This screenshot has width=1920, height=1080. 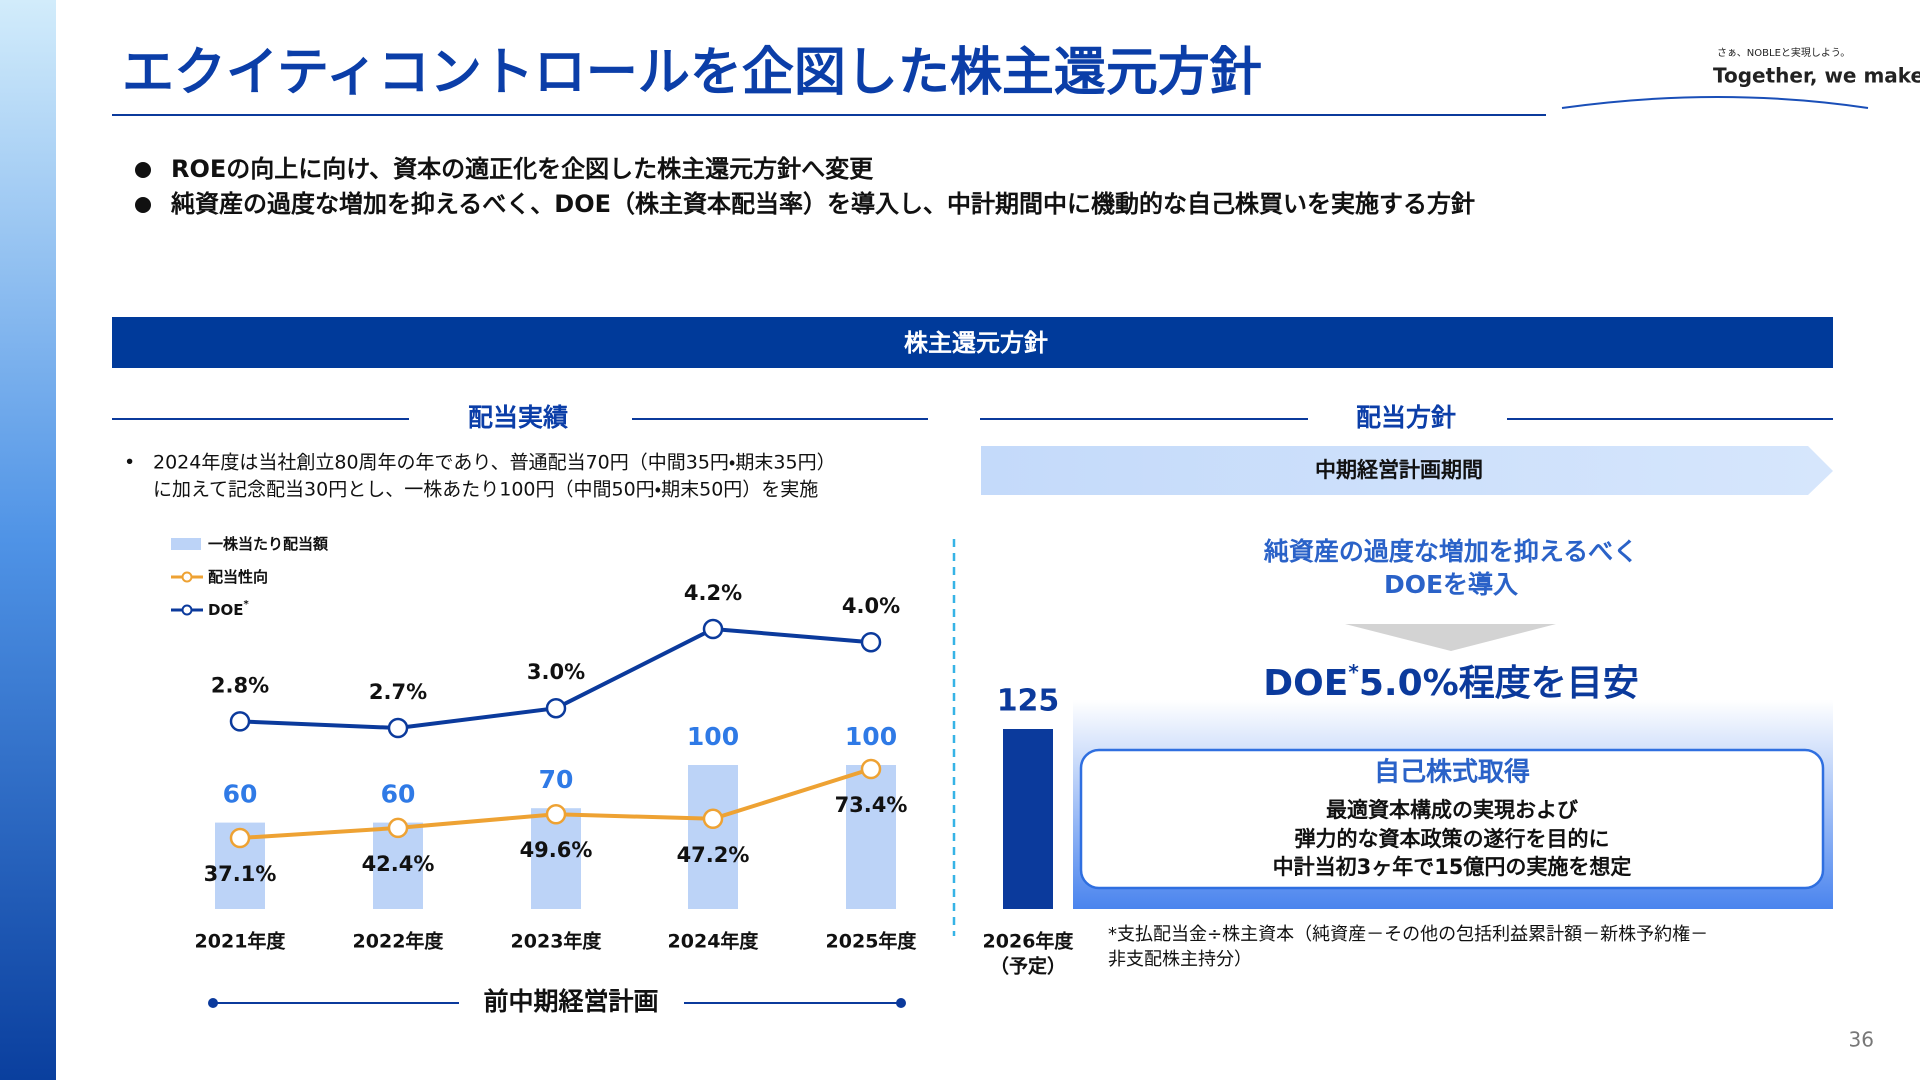 I want to click on x-tick-label: 2023年度, so click(x=557, y=941).